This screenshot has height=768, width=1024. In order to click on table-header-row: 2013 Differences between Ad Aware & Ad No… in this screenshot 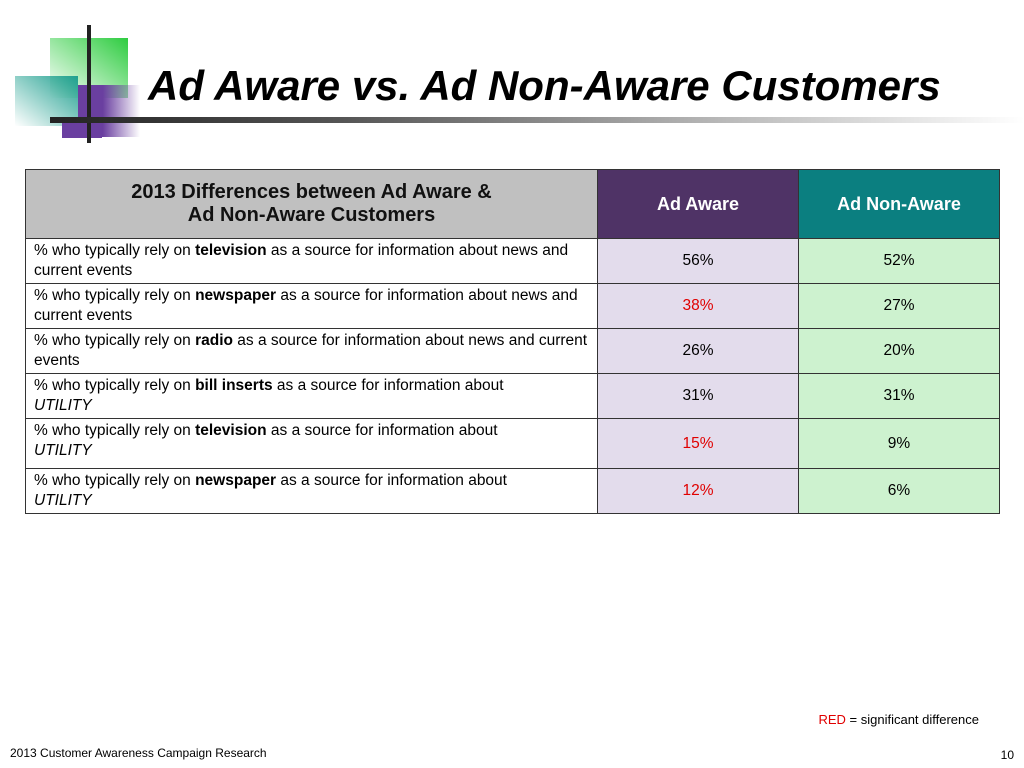, I will do `click(512, 204)`.